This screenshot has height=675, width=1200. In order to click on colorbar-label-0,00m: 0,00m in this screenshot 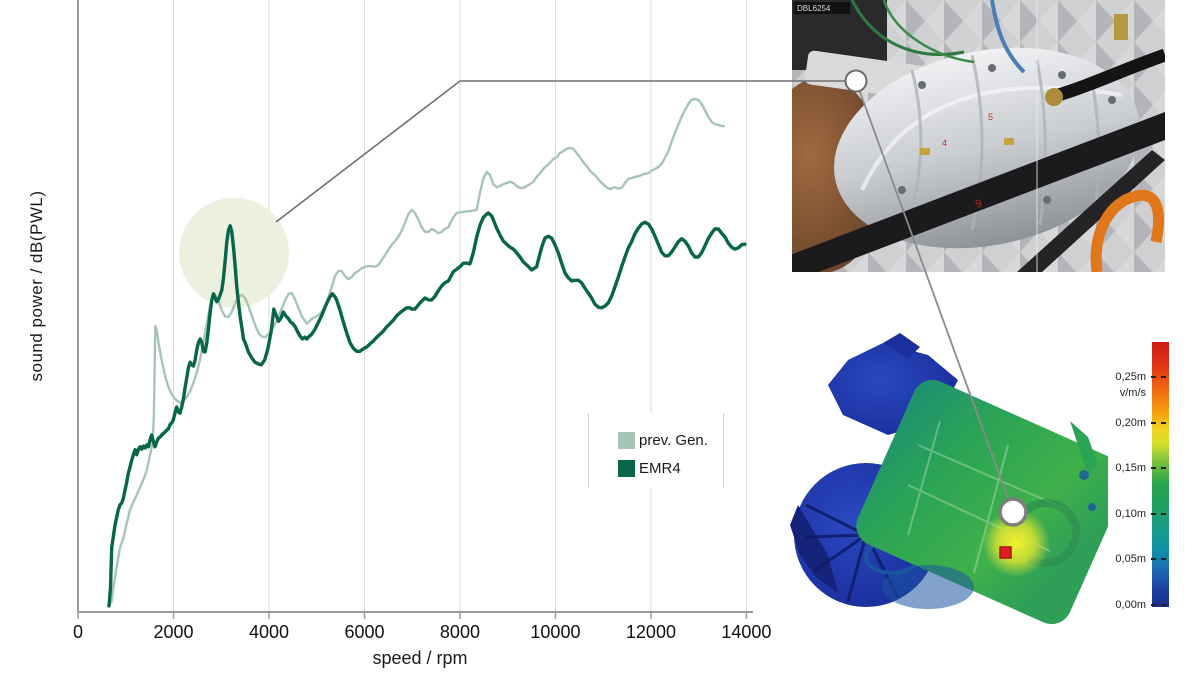, I will do `click(1130, 605)`.